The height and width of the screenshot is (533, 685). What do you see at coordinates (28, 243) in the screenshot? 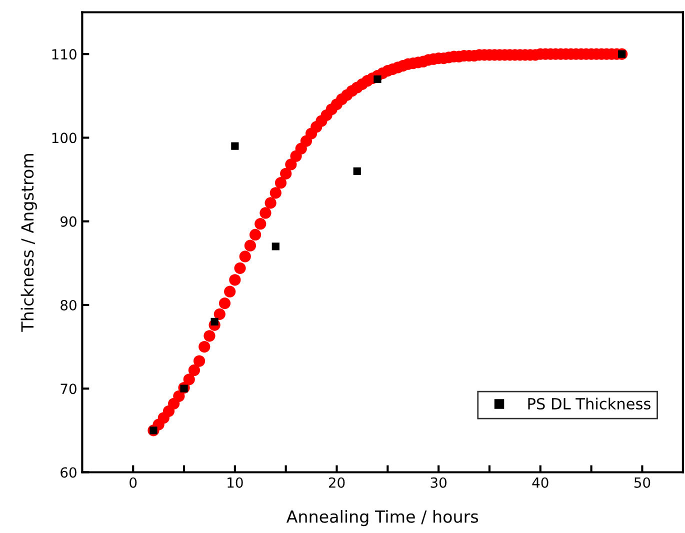
I see `y-axis-title: Thickness / Angstrom` at bounding box center [28, 243].